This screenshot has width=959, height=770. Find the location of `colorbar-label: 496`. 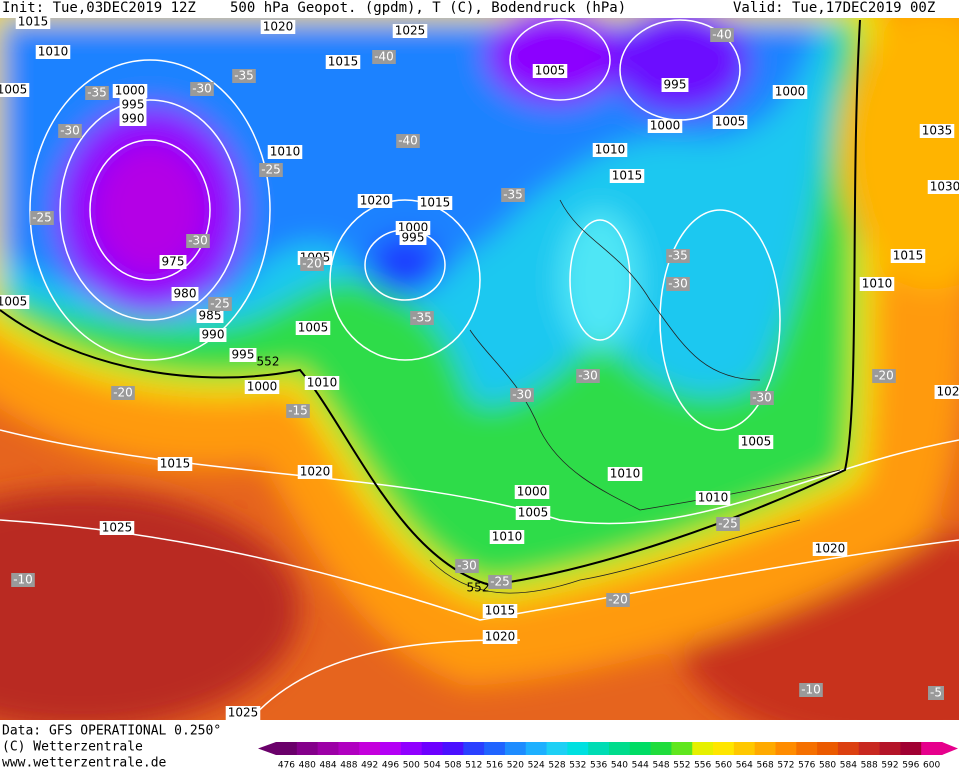

colorbar-label: 496 is located at coordinates (390, 765).